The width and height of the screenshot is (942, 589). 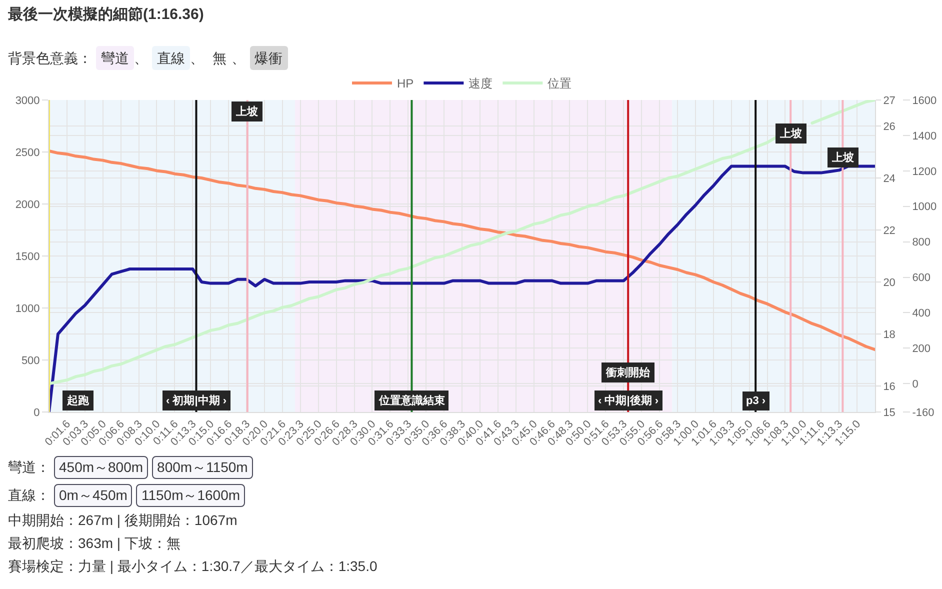 I want to click on y2-tick-label: 24, so click(x=889, y=178).